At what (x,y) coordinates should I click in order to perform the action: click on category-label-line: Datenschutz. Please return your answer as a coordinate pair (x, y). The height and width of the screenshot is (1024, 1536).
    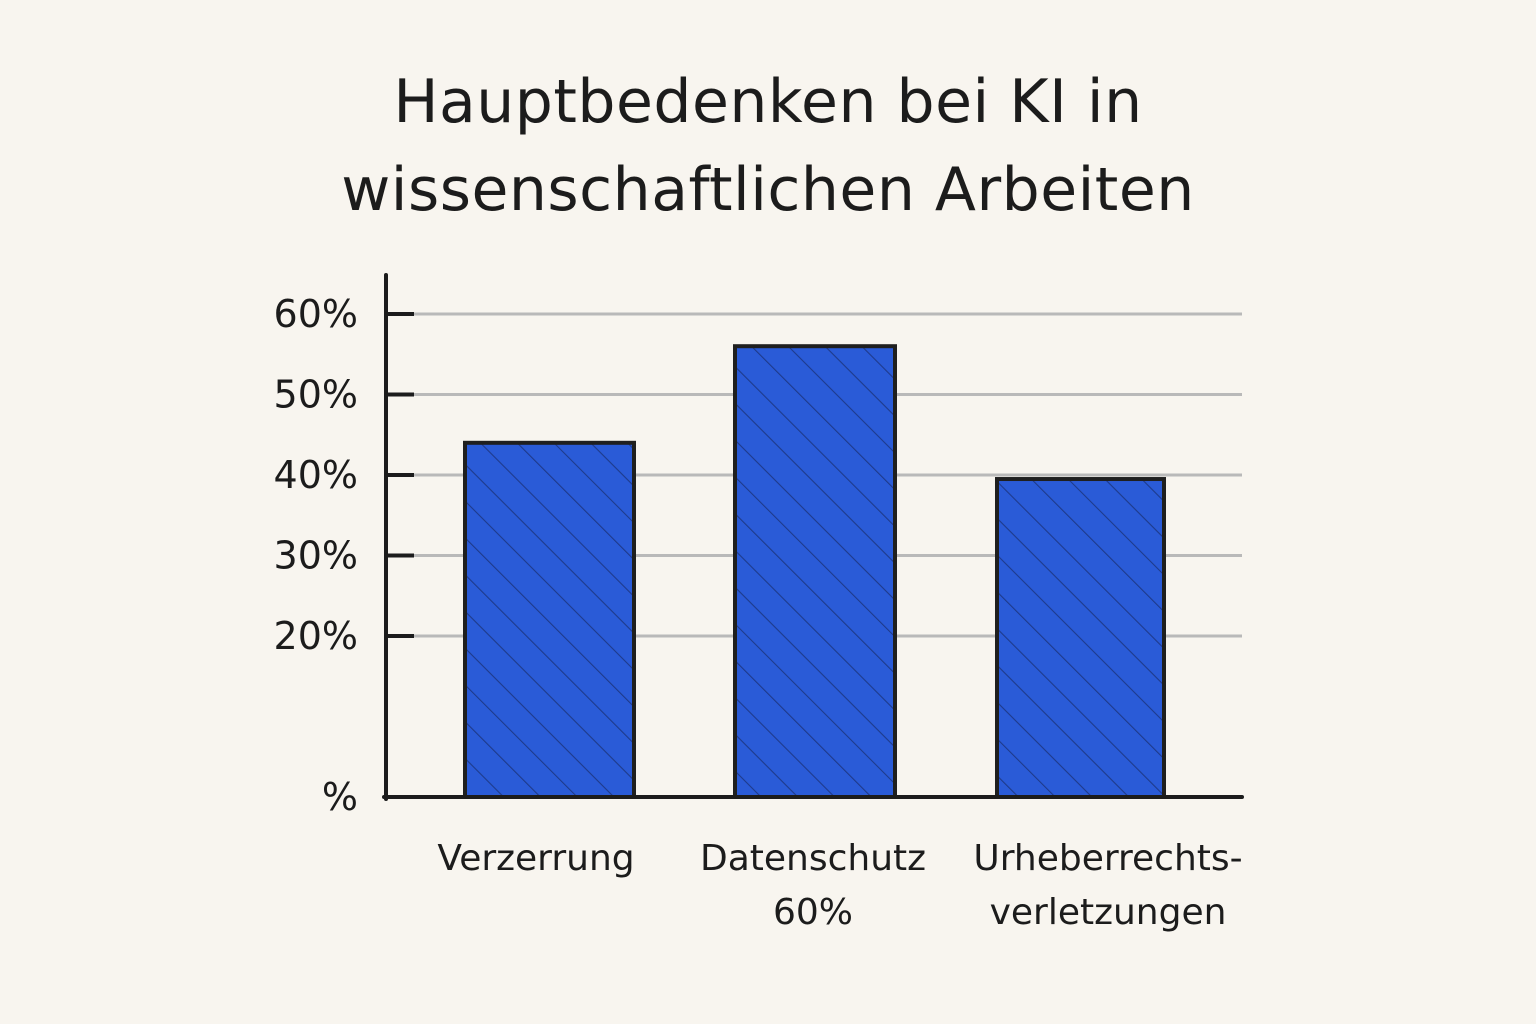
    Looking at the image, I should click on (813, 858).